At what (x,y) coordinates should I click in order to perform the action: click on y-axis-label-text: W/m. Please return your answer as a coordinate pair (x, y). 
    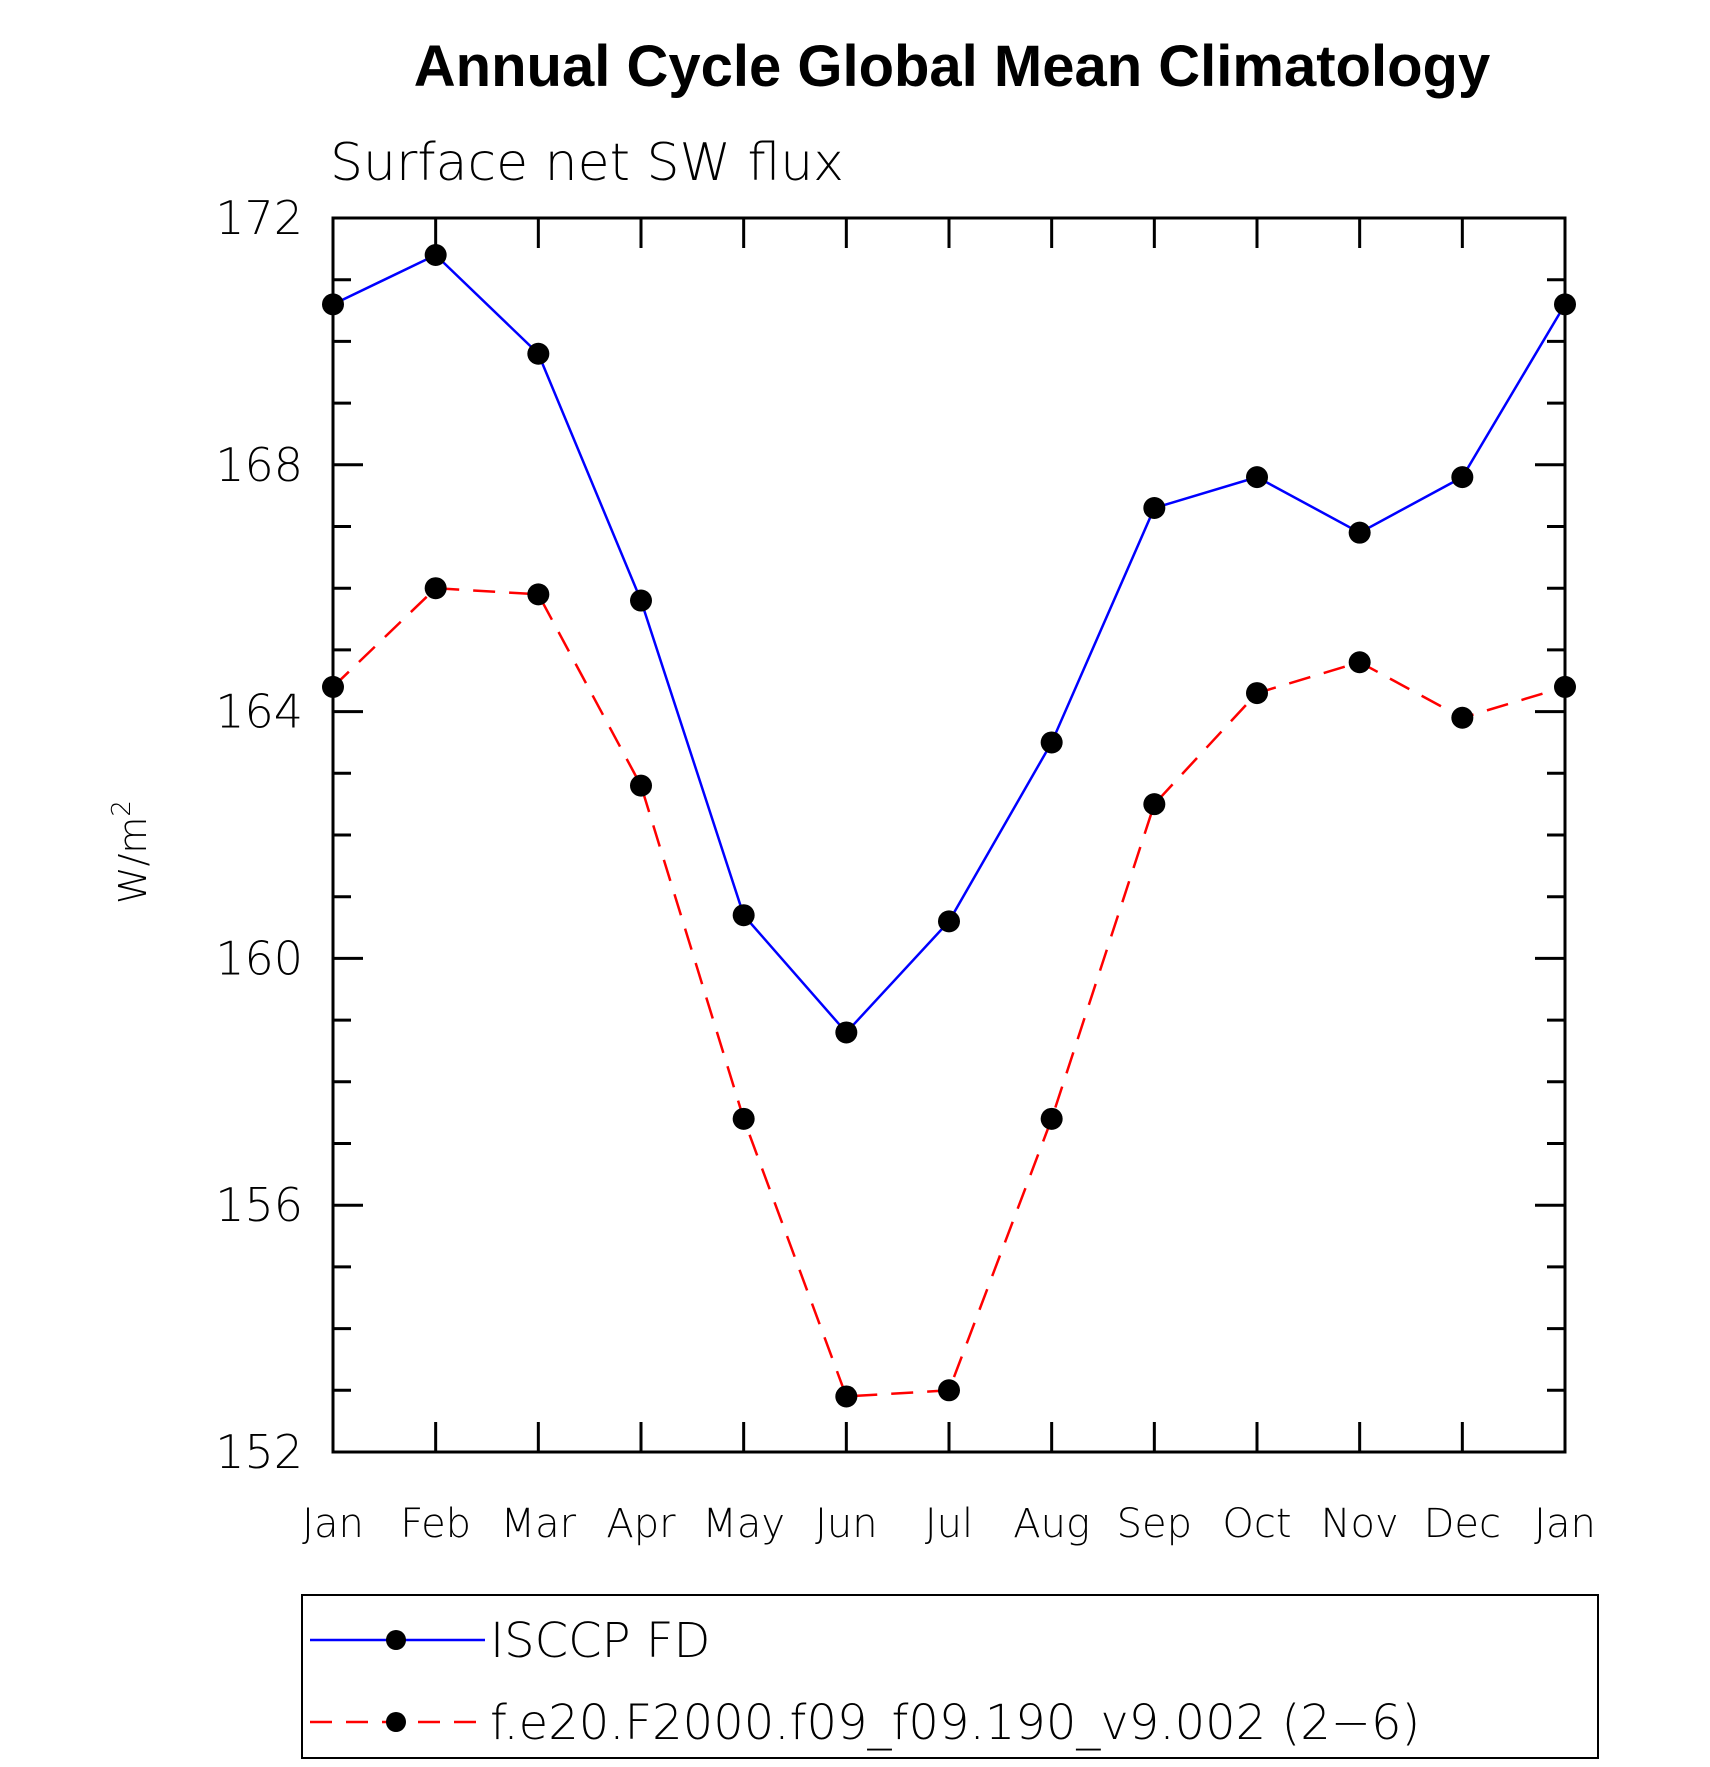
    Looking at the image, I should click on (133, 860).